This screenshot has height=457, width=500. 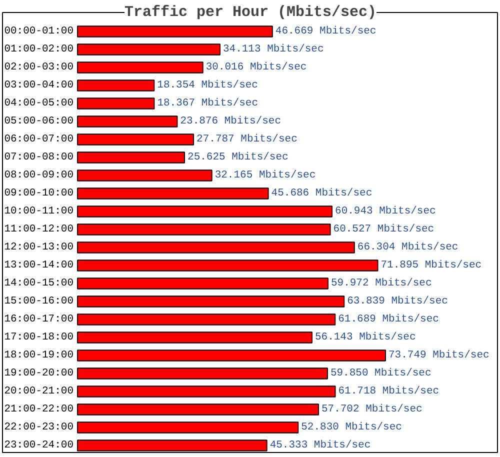 What do you see at coordinates (39, 374) in the screenshot?
I see `y-tick-label: 19:00-20:00` at bounding box center [39, 374].